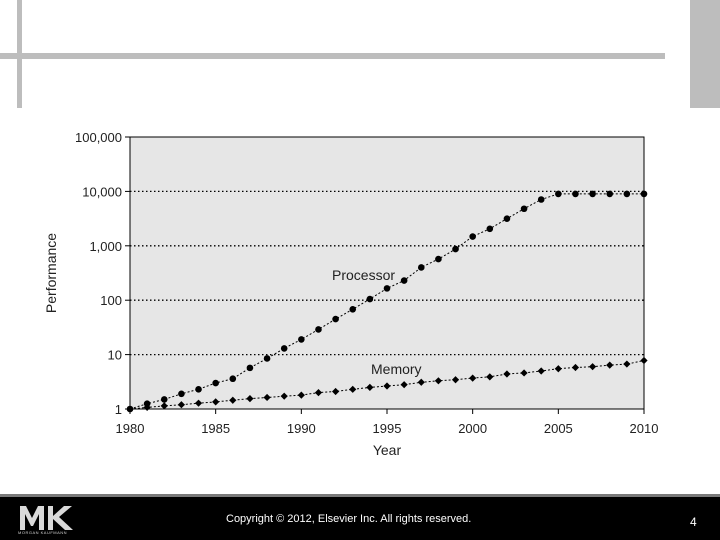  I want to click on y-tick-label: 100,000, so click(98, 137).